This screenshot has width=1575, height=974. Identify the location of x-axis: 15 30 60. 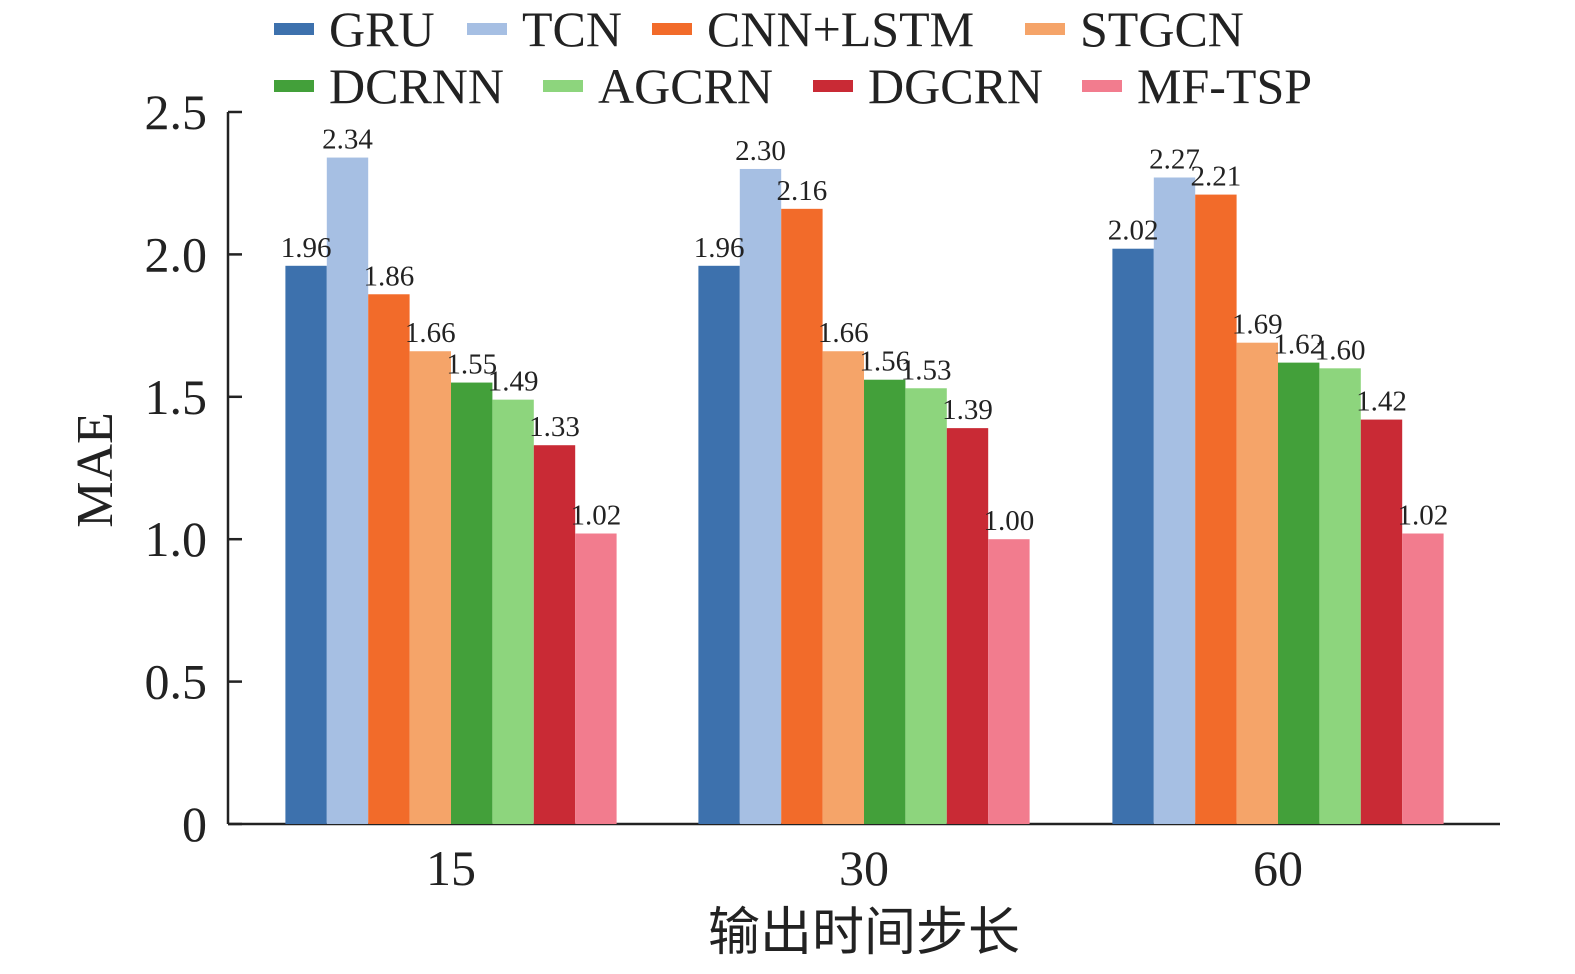
(864, 859).